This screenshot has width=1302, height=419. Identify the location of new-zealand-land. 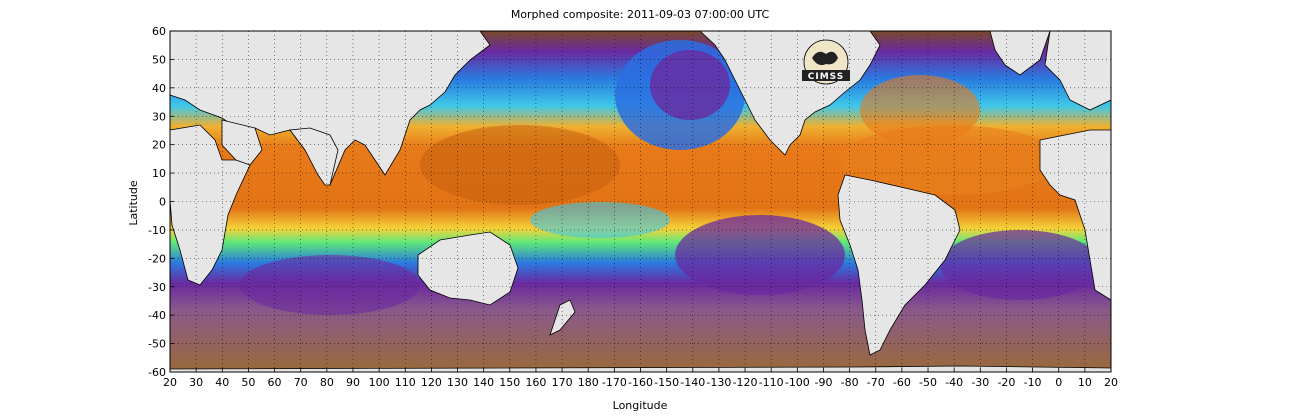
(562, 317).